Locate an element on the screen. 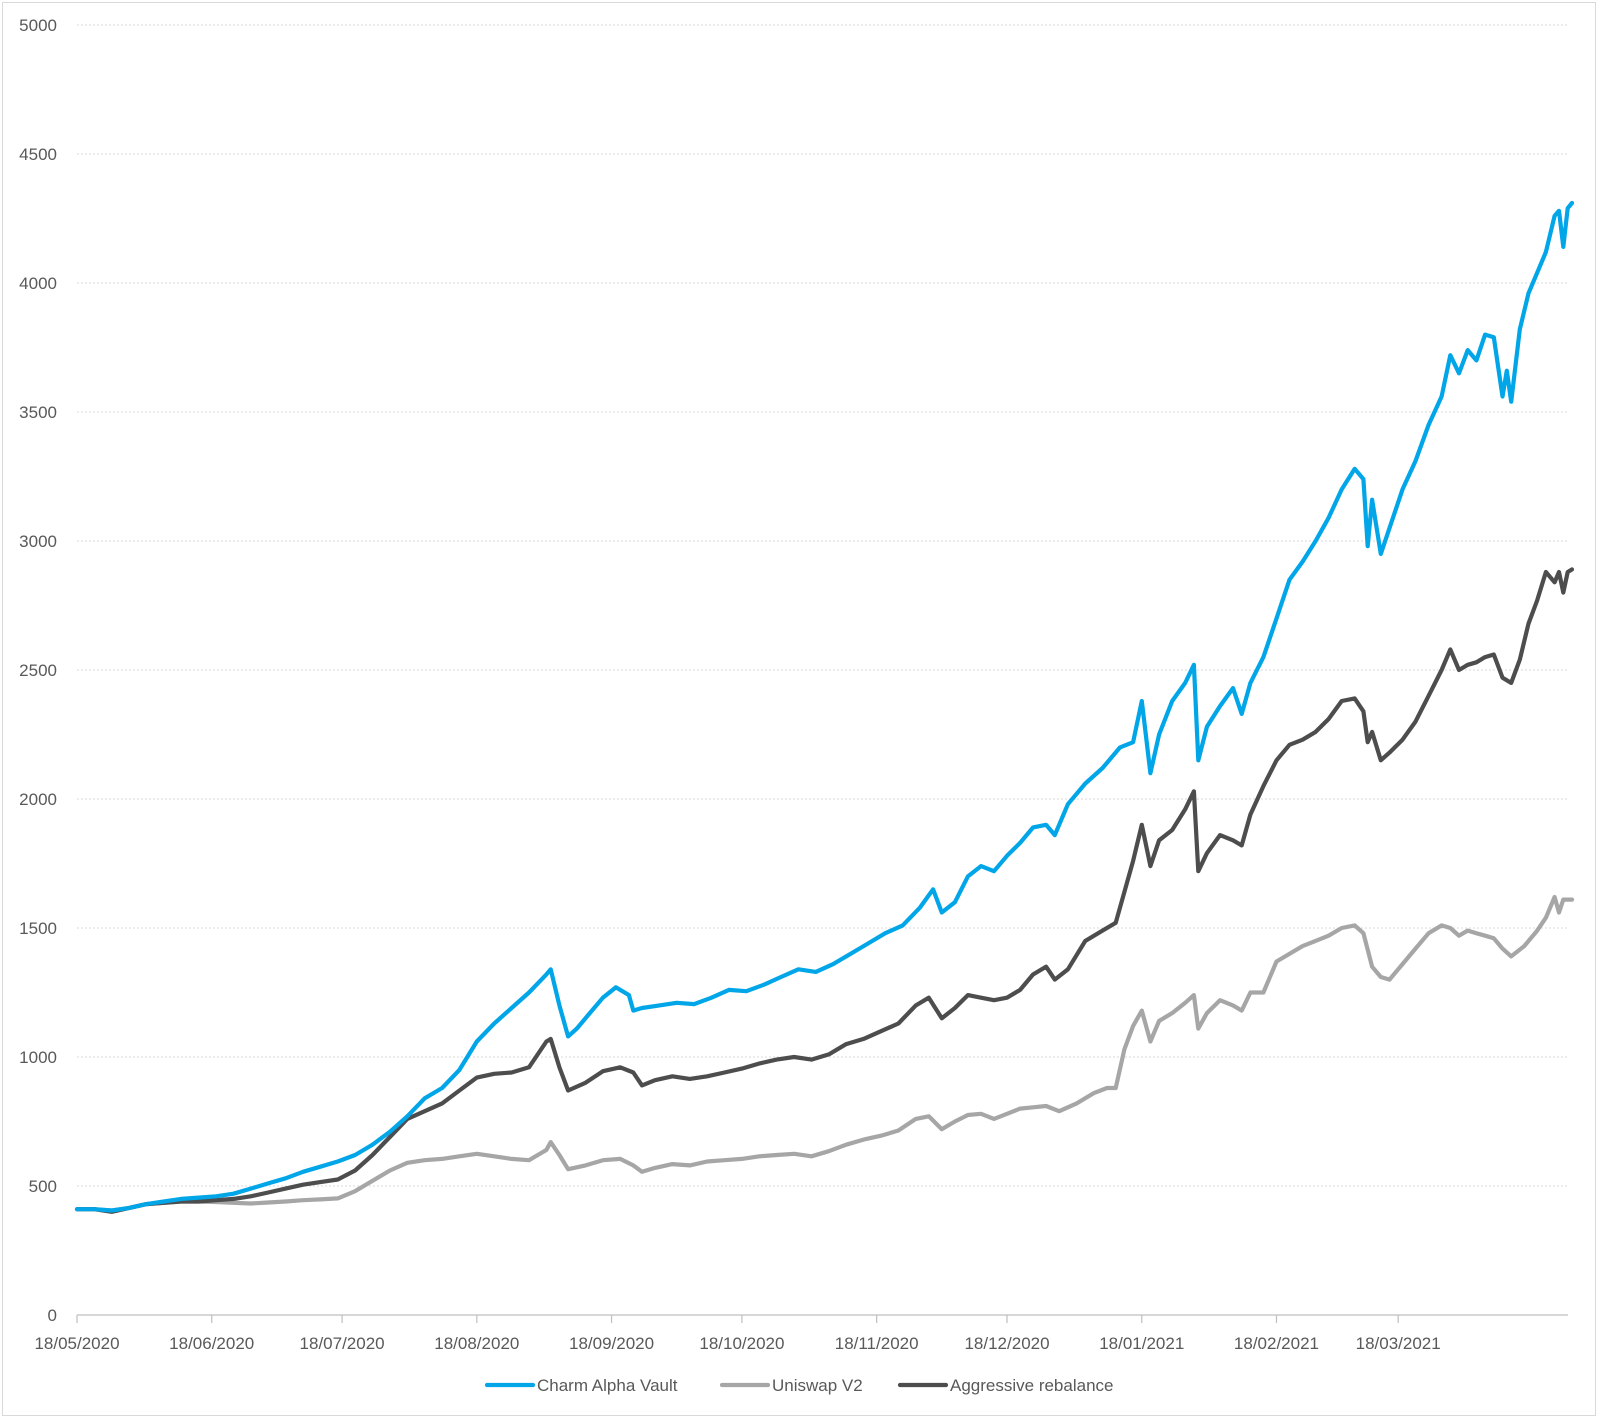 Image resolution: width=1600 pixels, height=1420 pixels. y-tick-label: 3500 is located at coordinates (38, 412).